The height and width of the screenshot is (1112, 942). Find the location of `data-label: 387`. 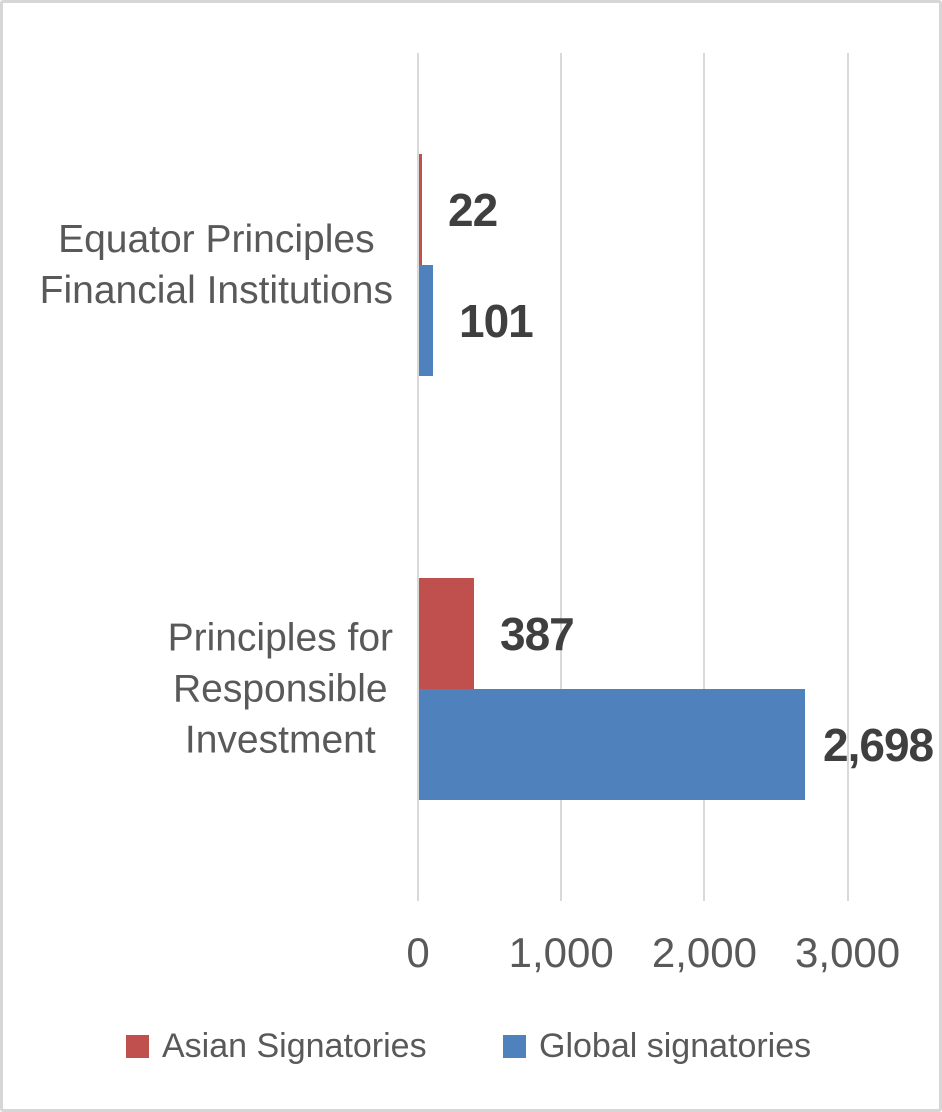

data-label: 387 is located at coordinates (537, 633).